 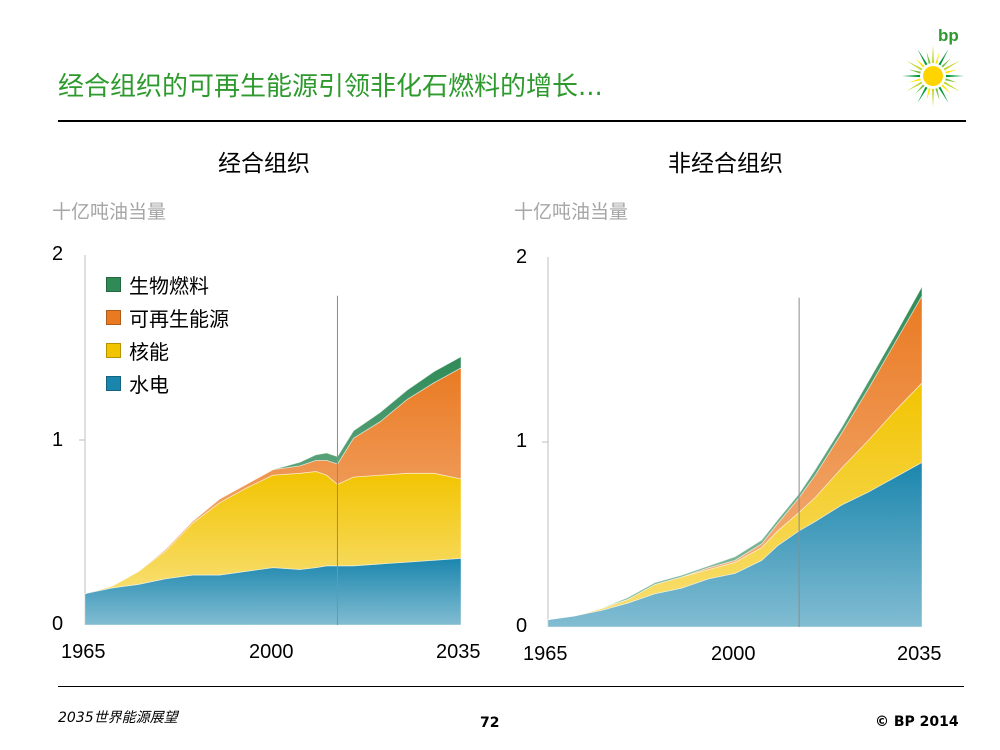 What do you see at coordinates (149, 385) in the screenshot?
I see `legend-label-hydro: 水电` at bounding box center [149, 385].